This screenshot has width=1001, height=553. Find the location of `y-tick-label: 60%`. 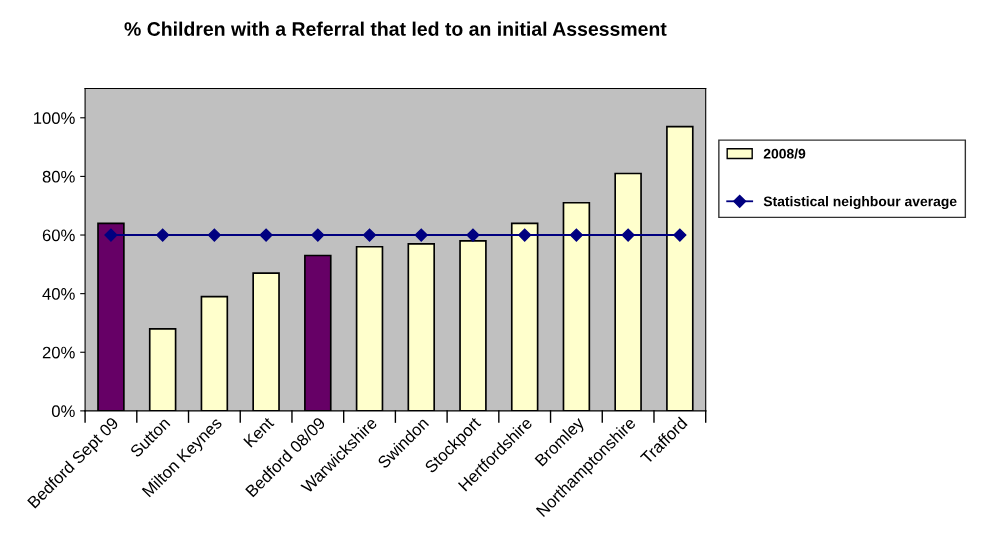

y-tick-label: 60% is located at coordinates (58, 235).